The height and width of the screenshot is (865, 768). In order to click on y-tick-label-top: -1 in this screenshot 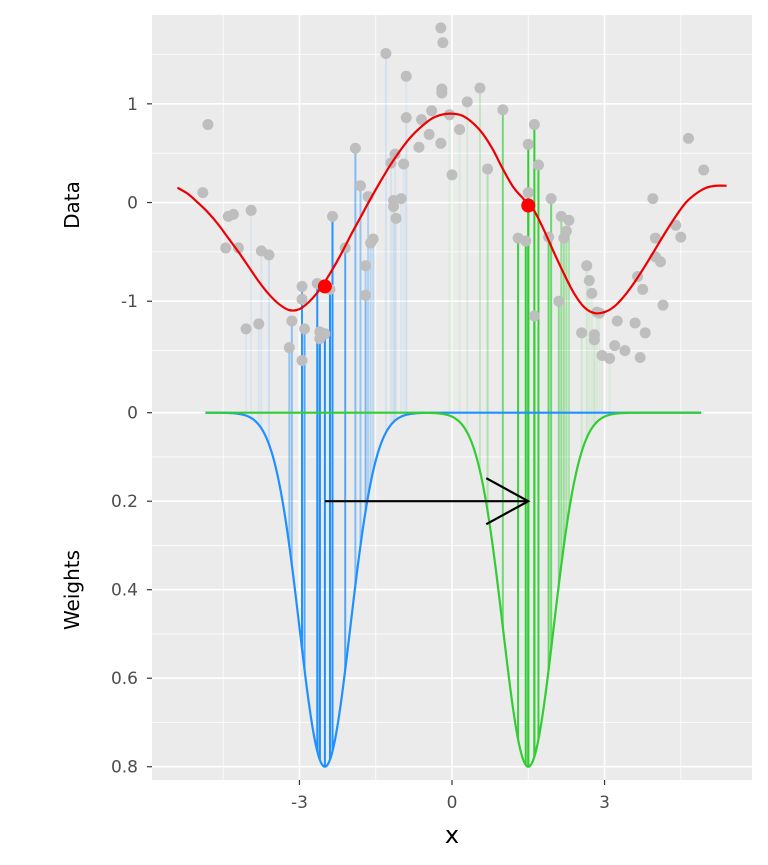, I will do `click(129, 302)`.